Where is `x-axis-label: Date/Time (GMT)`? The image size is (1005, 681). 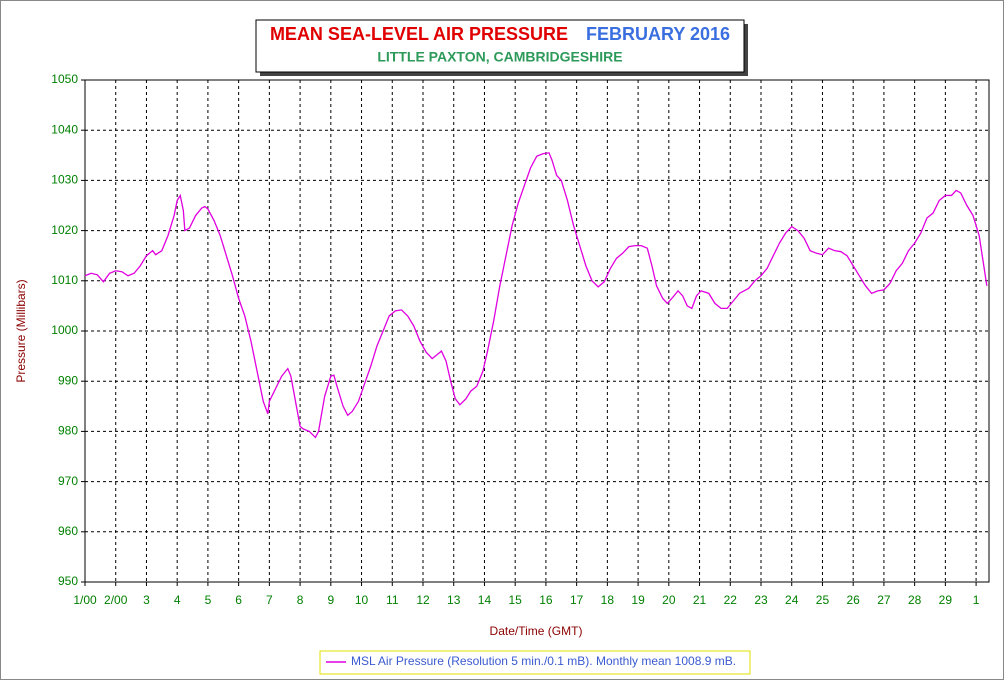
x-axis-label: Date/Time (GMT) is located at coordinates (536, 631).